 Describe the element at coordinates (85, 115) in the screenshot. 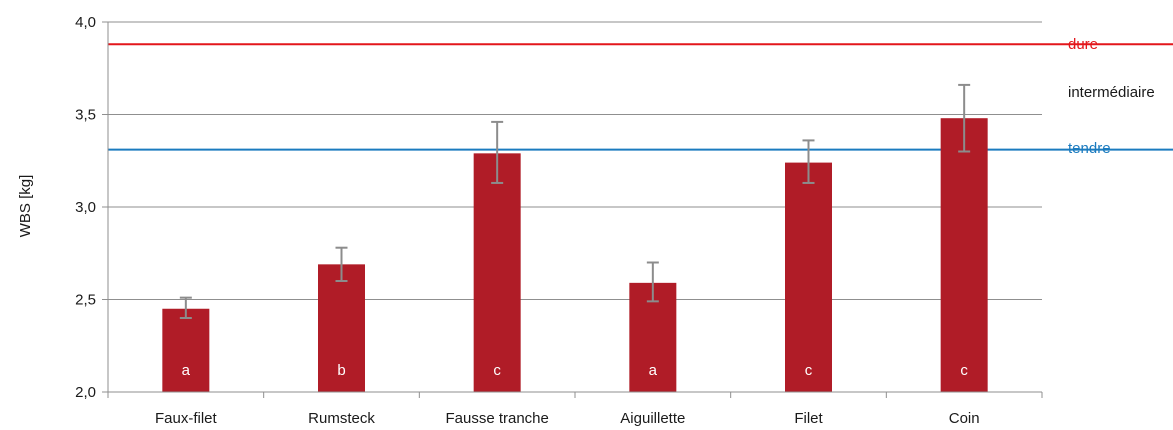

I see `y-tick-label: 3,5` at that location.